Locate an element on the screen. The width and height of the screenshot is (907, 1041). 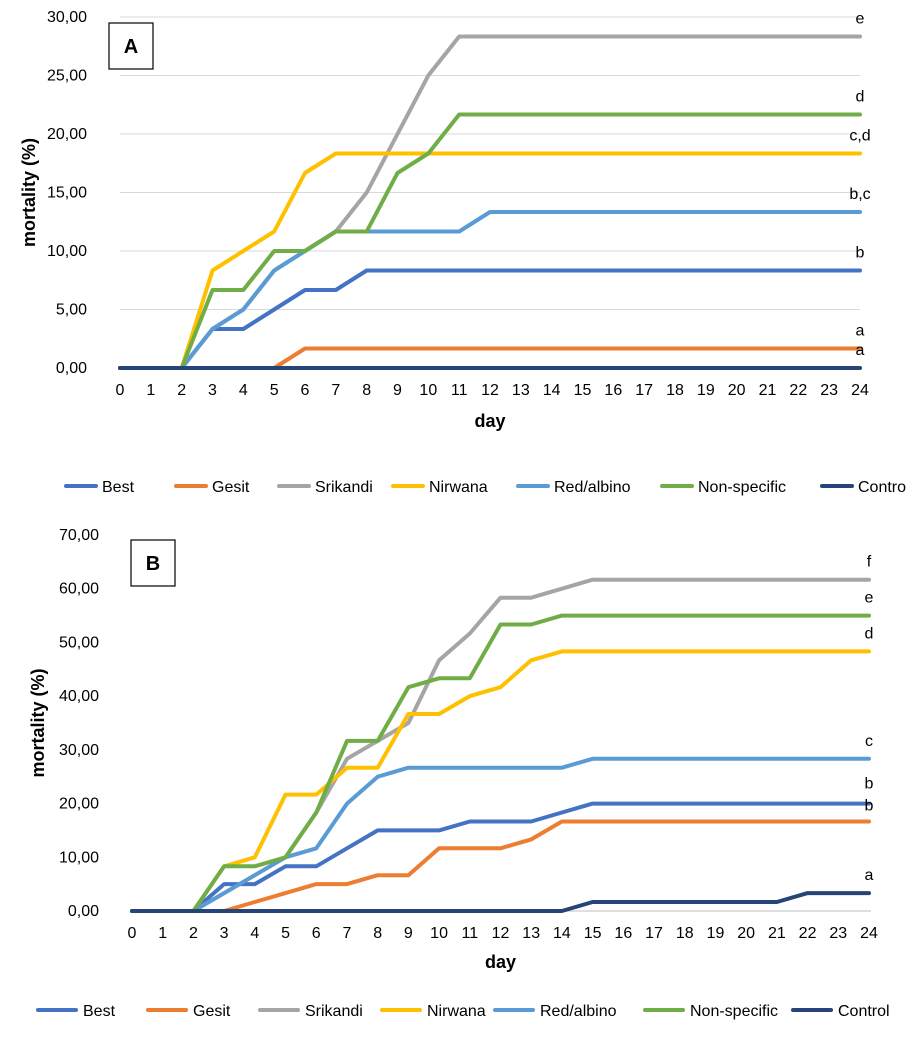
x-tick-label: 1 is located at coordinates (162, 933).